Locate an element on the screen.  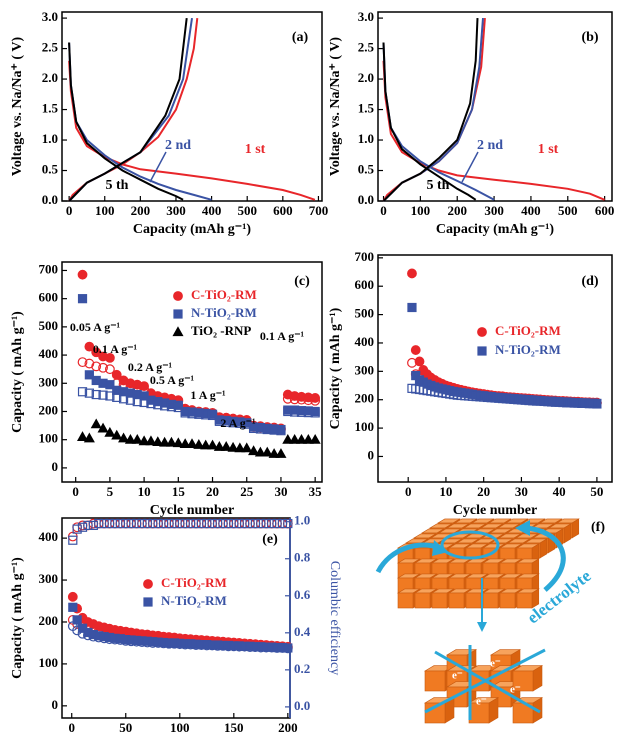
panel-label: (e) is located at coordinates (270, 539).